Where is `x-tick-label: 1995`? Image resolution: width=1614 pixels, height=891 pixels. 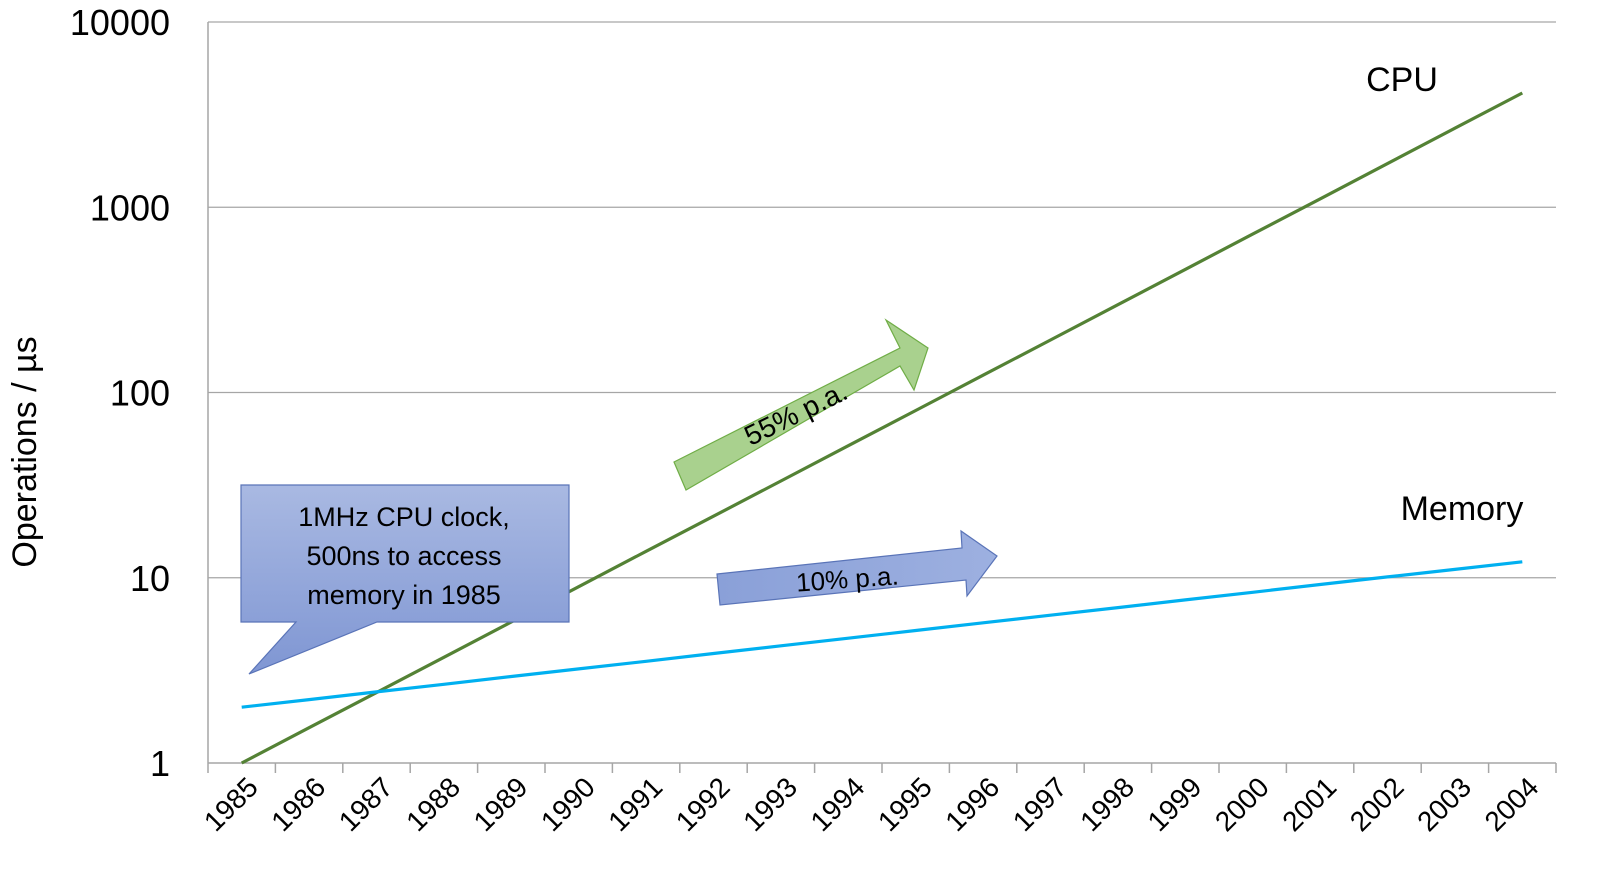
x-tick-label: 1995 is located at coordinates (905, 804).